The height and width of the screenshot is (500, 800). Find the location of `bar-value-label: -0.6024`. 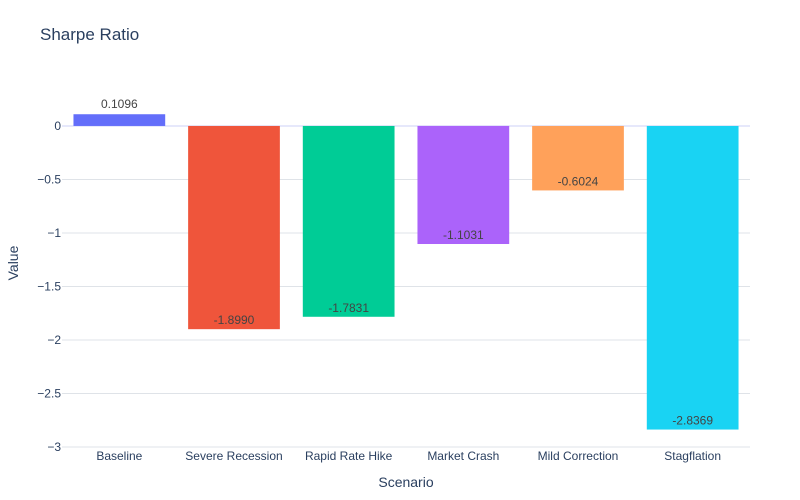

bar-value-label: -0.6024 is located at coordinates (578, 181).